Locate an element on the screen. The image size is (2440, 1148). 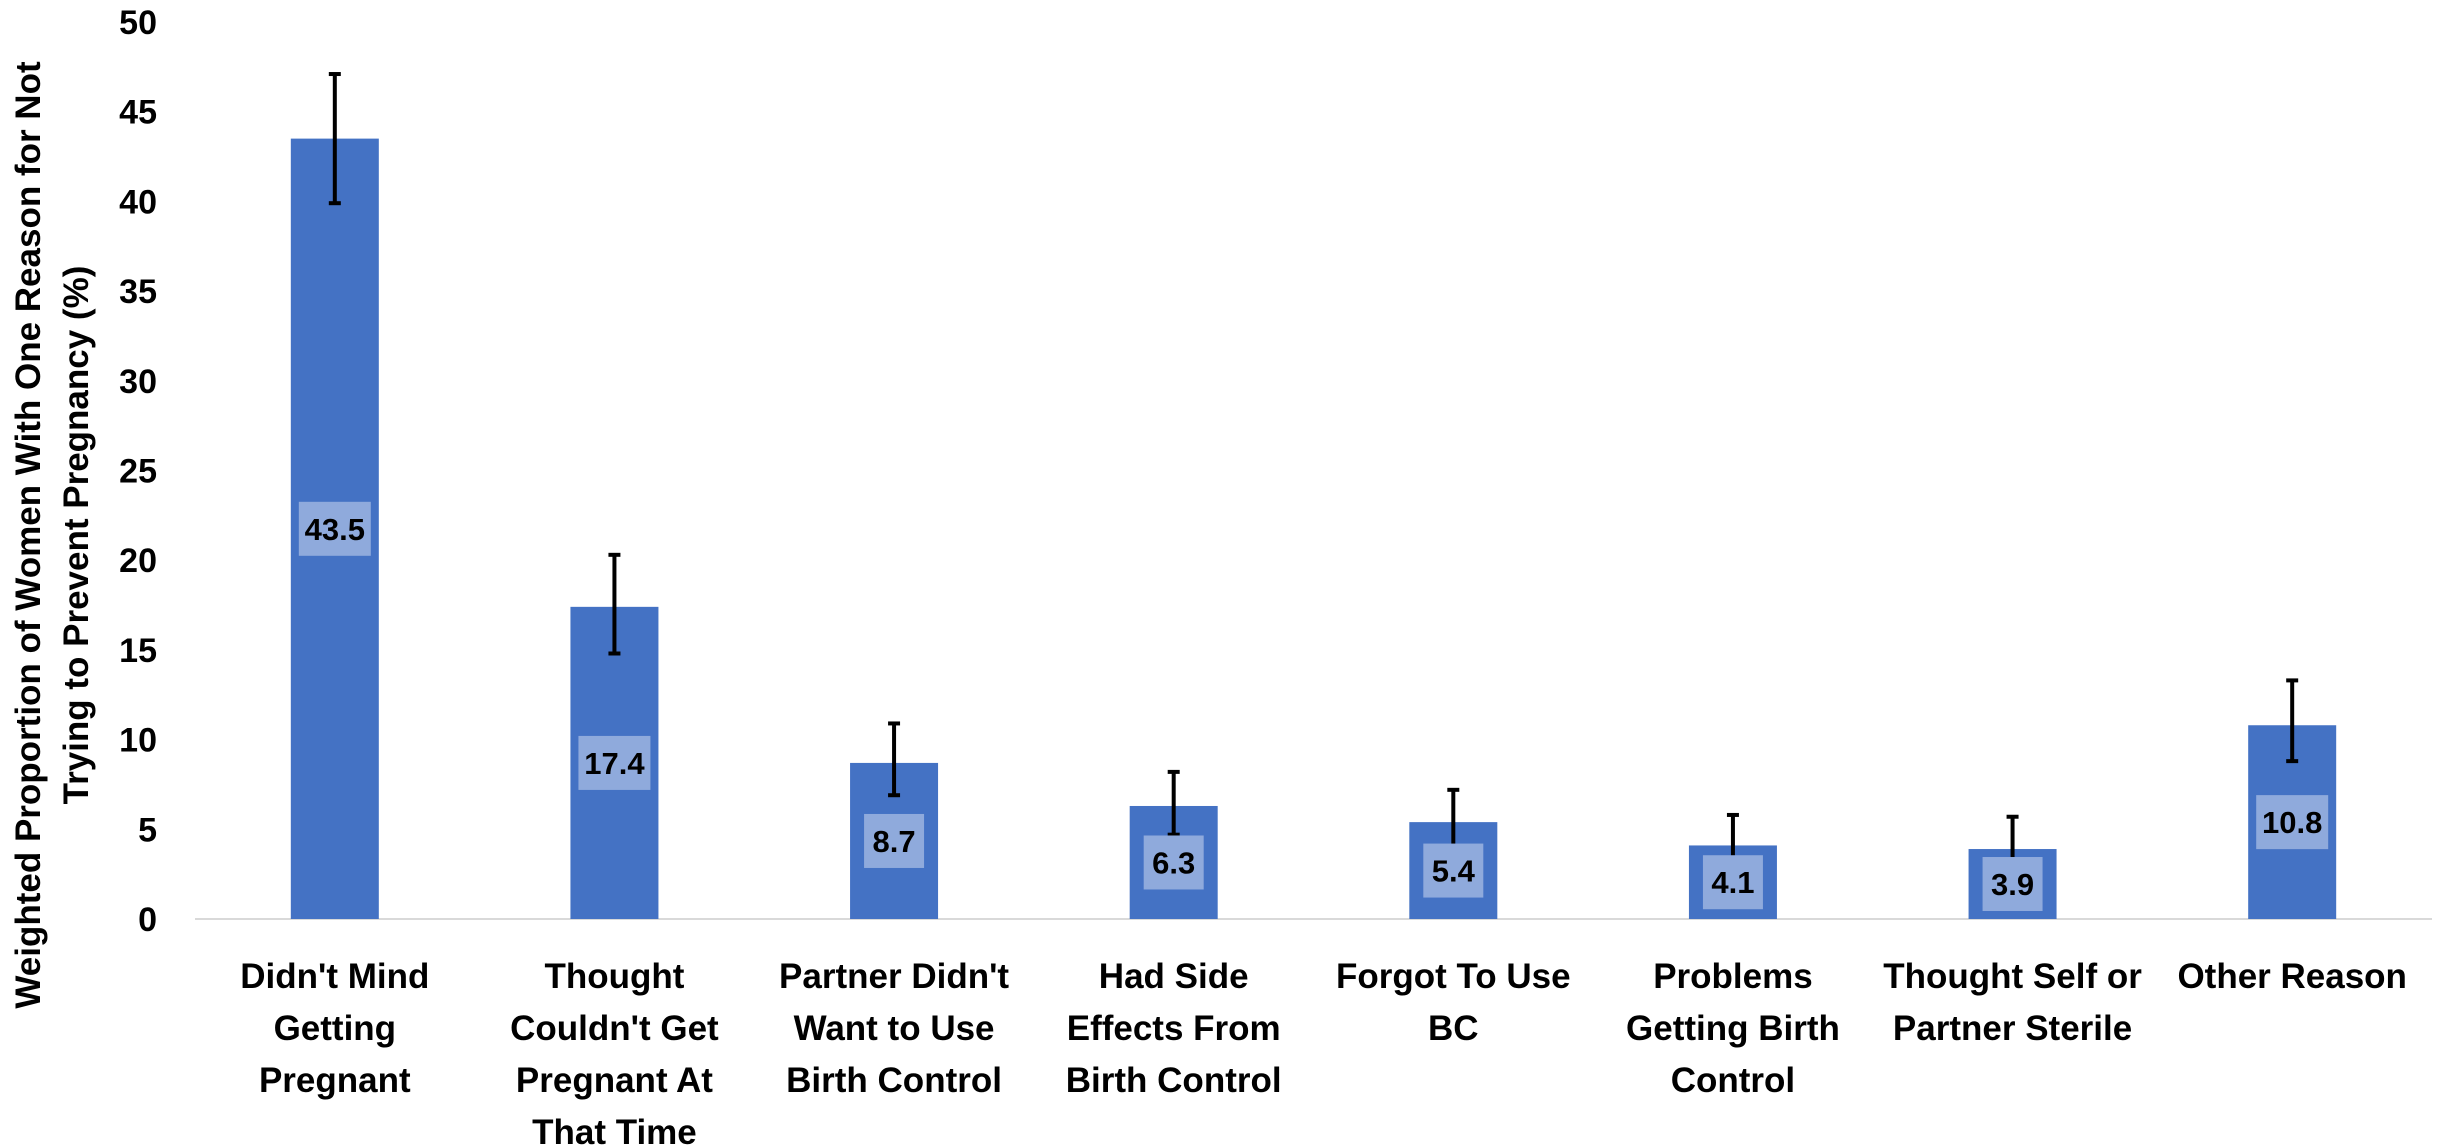
y-tick-label: 50 is located at coordinates (138, 23).